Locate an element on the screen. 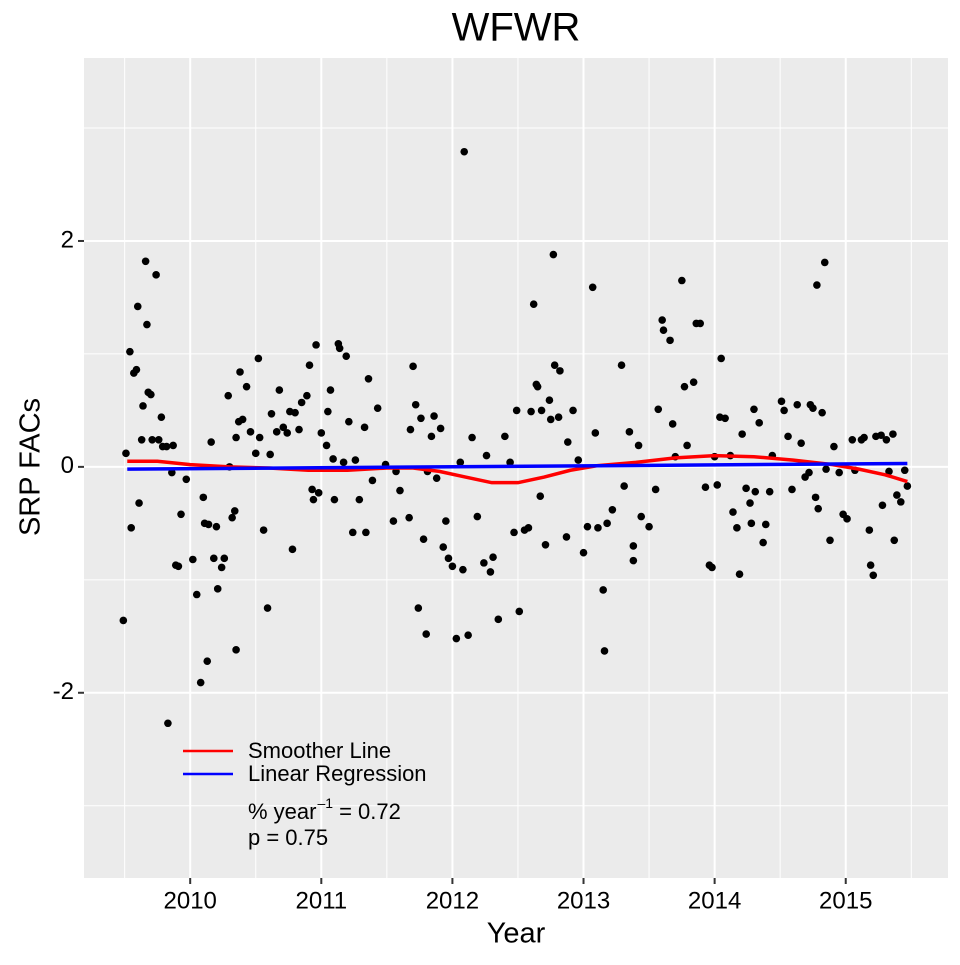 The height and width of the screenshot is (965, 960). x-tick-label: 2014 is located at coordinates (714, 900).